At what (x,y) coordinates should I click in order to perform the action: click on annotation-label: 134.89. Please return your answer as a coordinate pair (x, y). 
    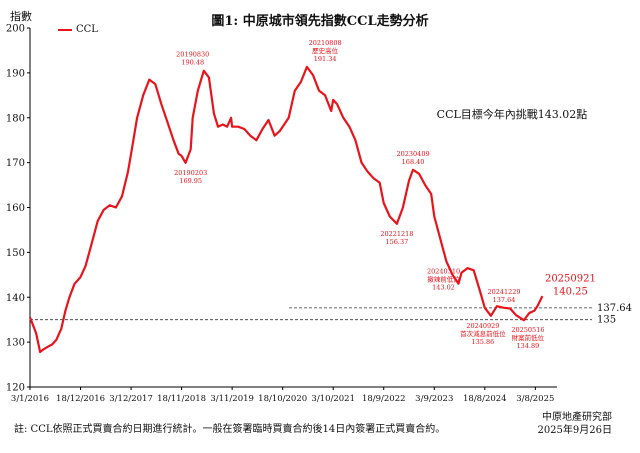
    Looking at the image, I should click on (528, 346).